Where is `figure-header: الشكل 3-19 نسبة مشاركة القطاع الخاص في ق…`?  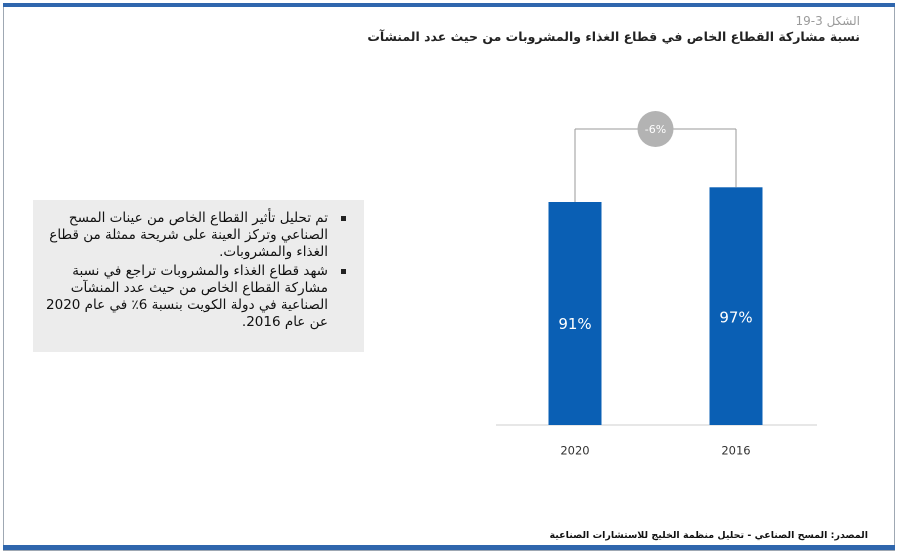
figure-header: الشكل 3-19 نسبة مشاركة القطاع الخاص في ق… is located at coordinates (613, 29).